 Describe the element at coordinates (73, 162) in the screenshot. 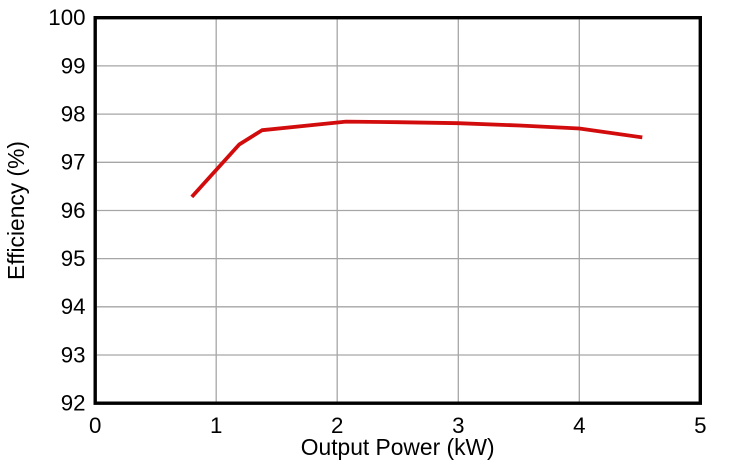

I see `svg-text: 97` at that location.